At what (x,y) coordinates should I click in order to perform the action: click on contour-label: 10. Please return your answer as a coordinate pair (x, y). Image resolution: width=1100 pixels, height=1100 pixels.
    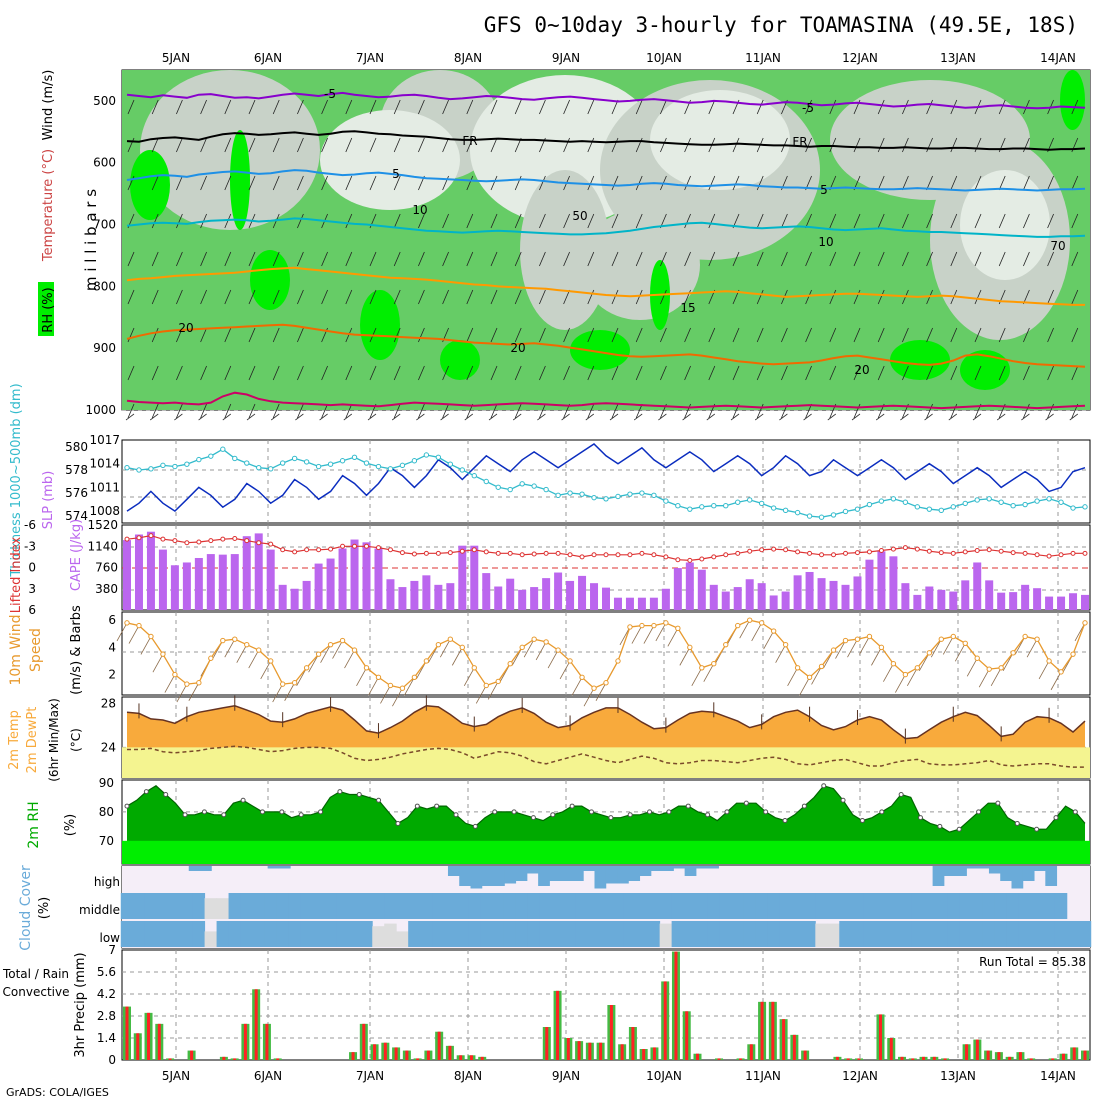
    Looking at the image, I should click on (825, 242).